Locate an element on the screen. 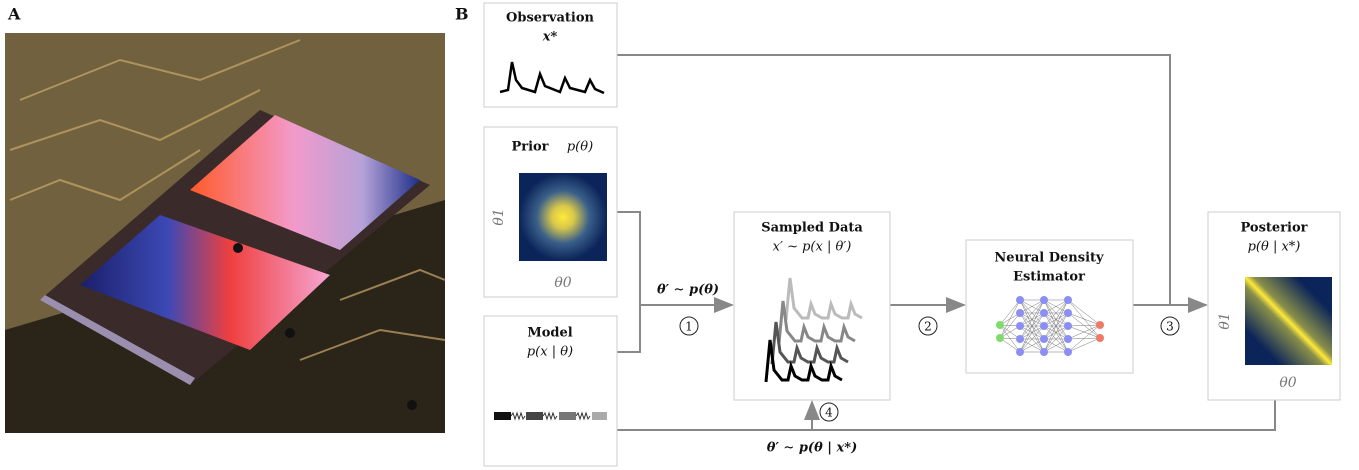 The image size is (1359, 470). node-title: Estimator is located at coordinates (1049, 277).